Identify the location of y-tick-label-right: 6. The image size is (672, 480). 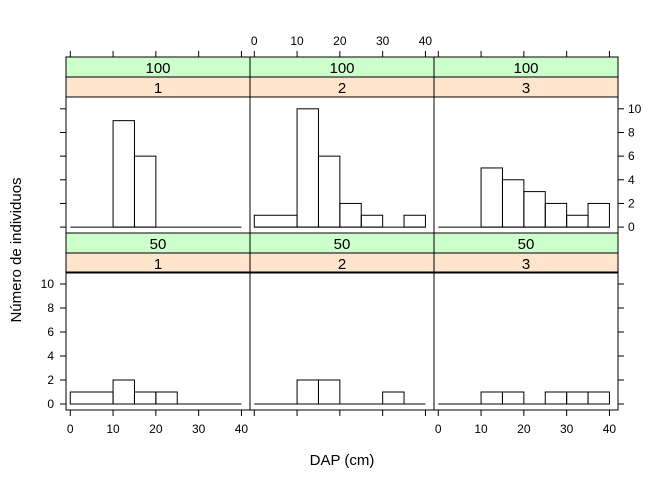
(631, 156).